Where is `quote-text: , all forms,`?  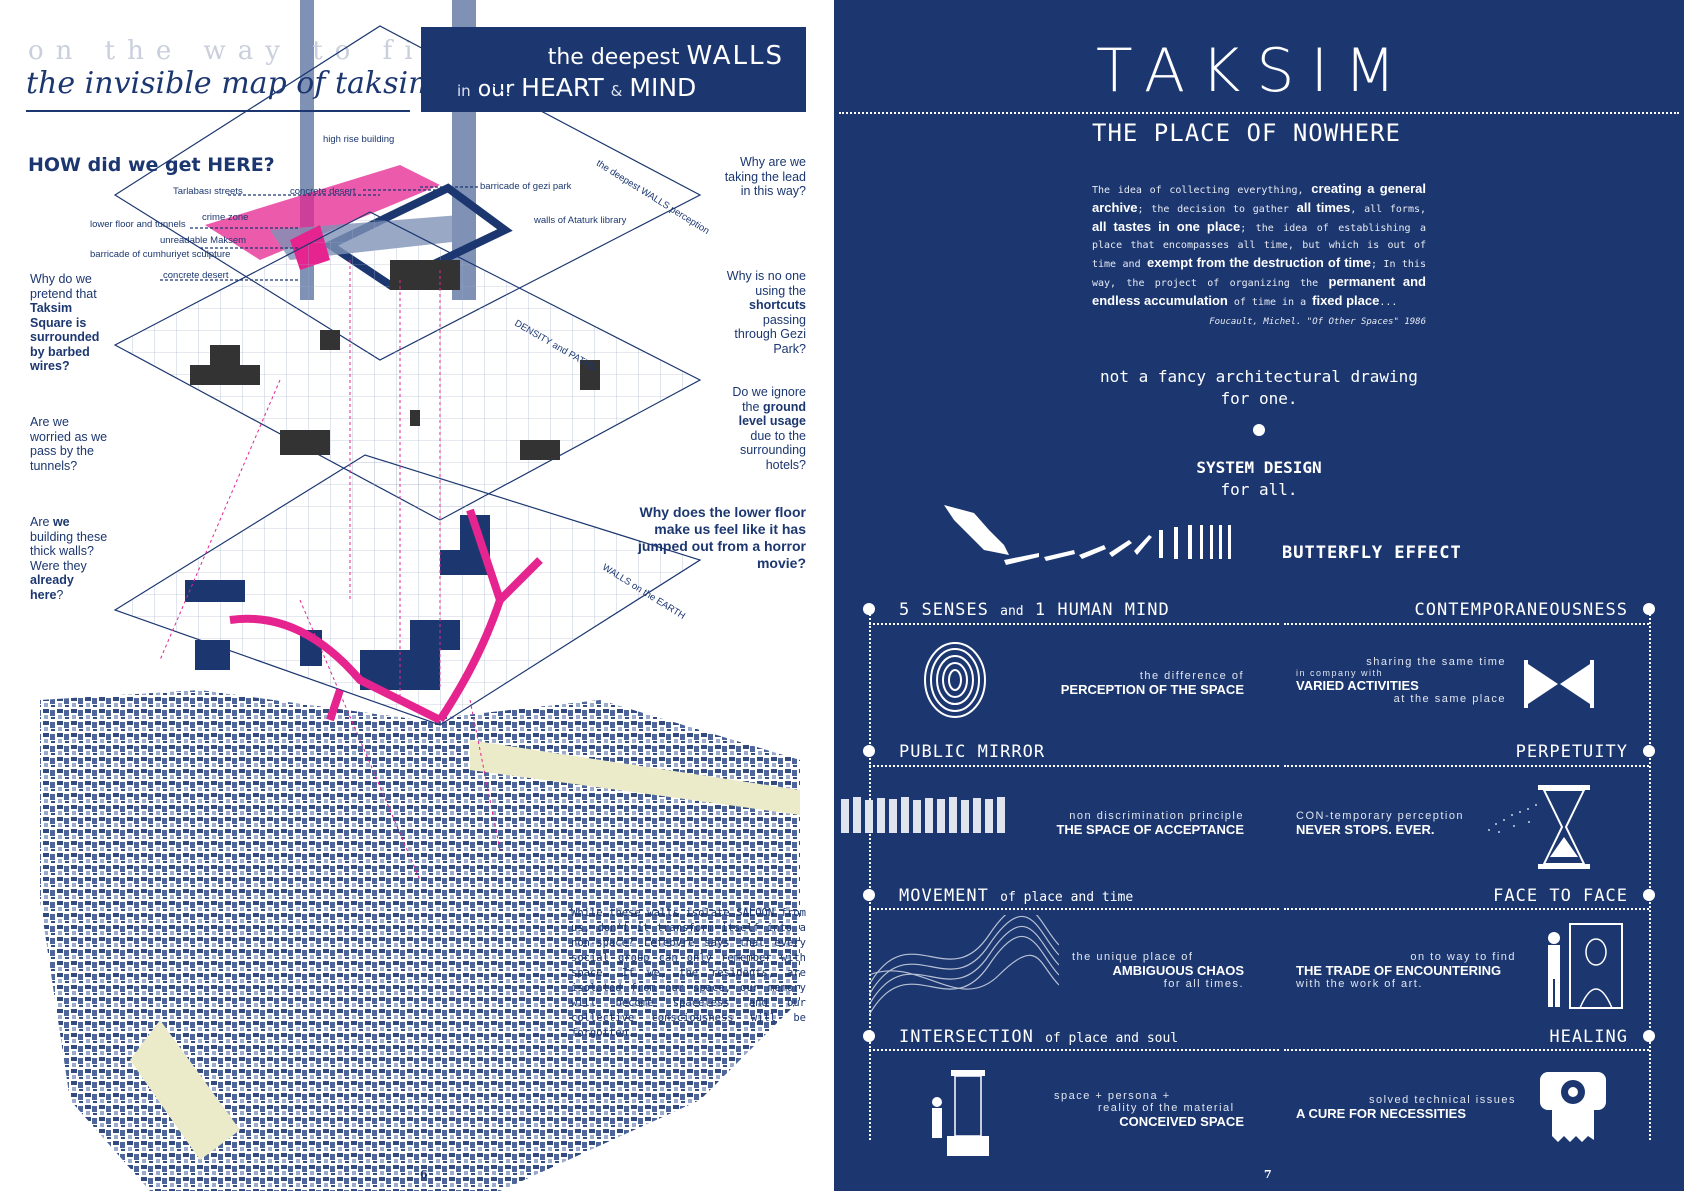 quote-text: , all forms, is located at coordinates (1388, 209).